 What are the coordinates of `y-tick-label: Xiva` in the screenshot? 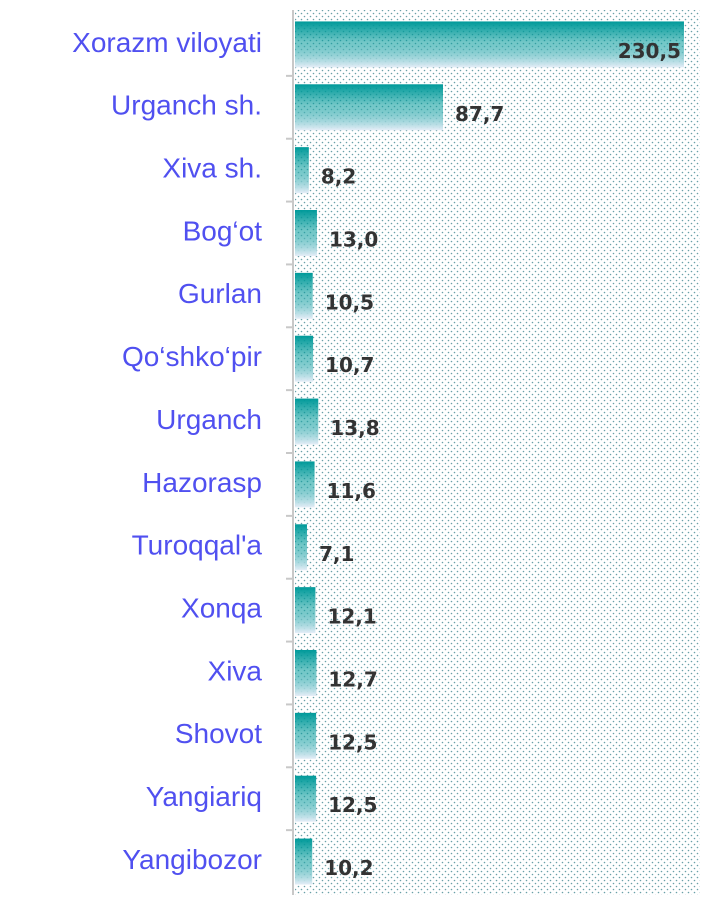 It's located at (235, 670).